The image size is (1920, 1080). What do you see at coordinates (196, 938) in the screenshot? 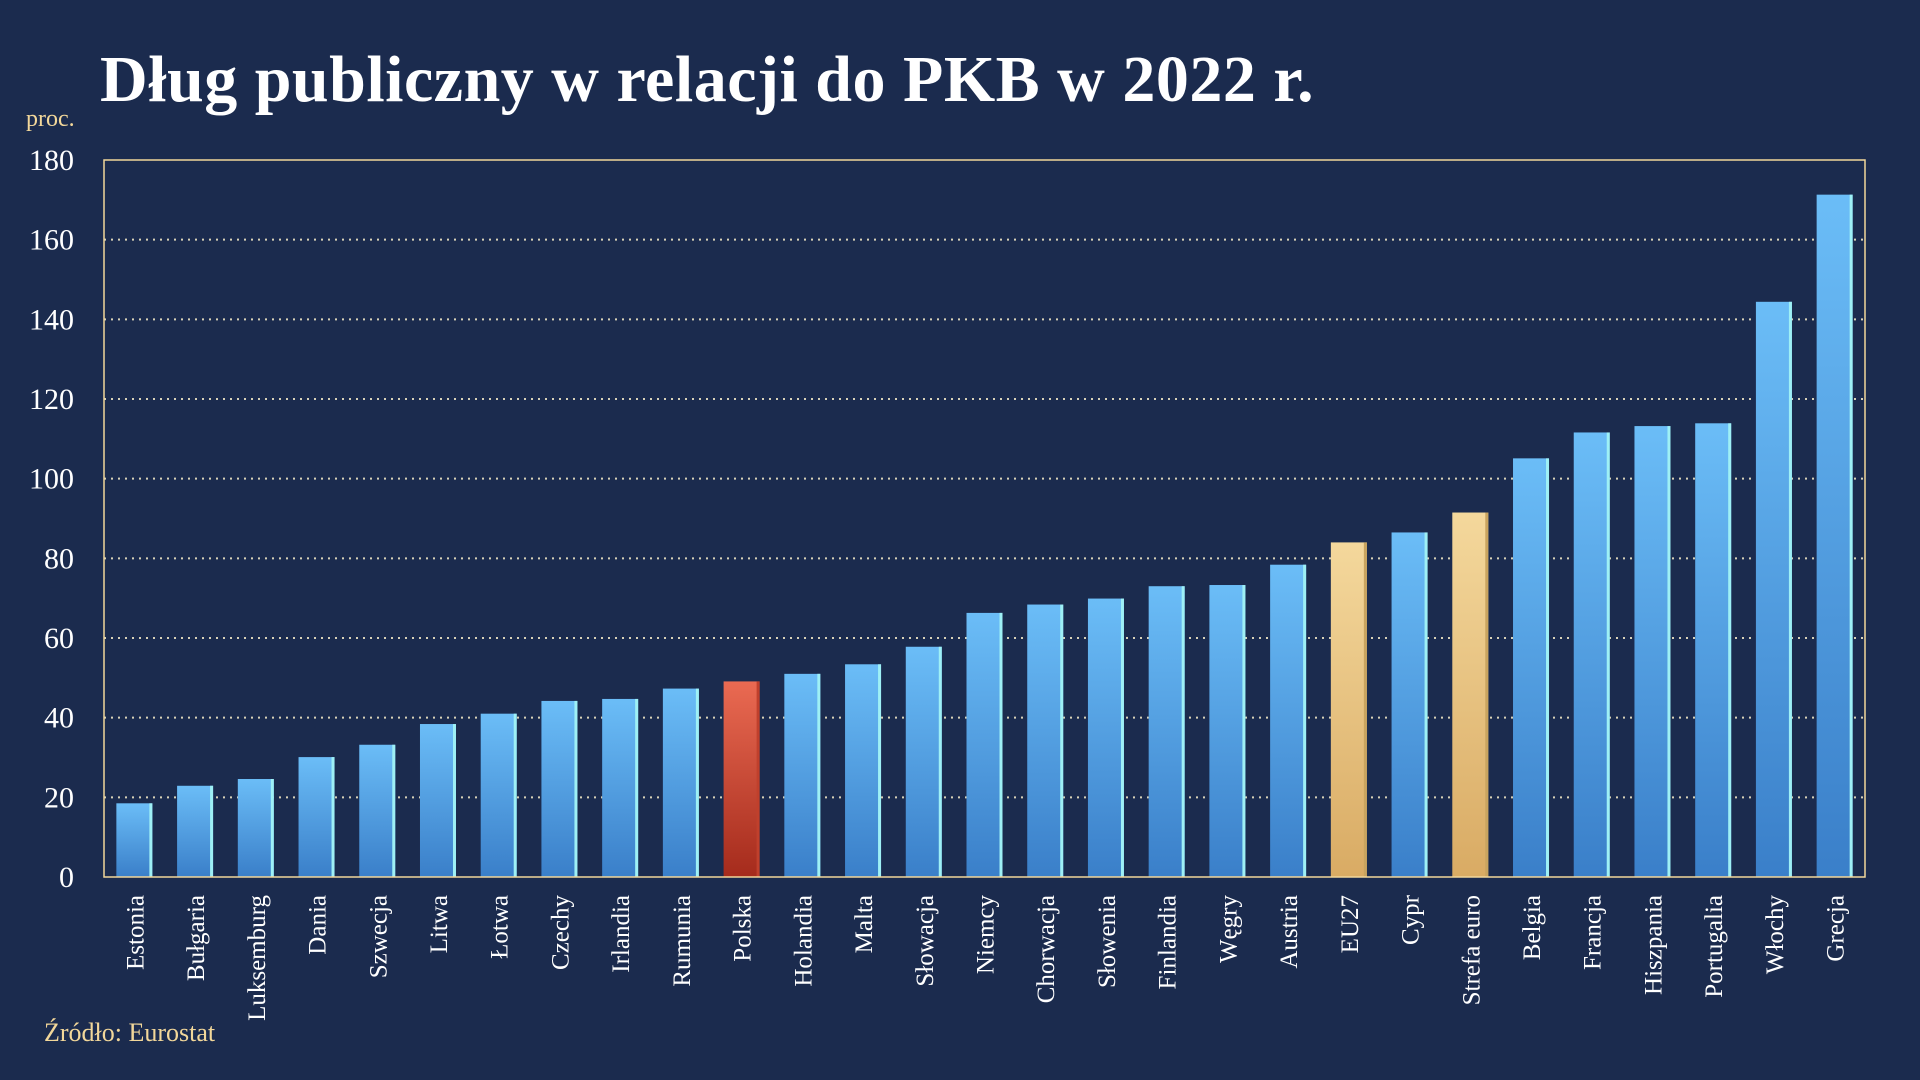
I see `x-category-label: Bułgaria` at bounding box center [196, 938].